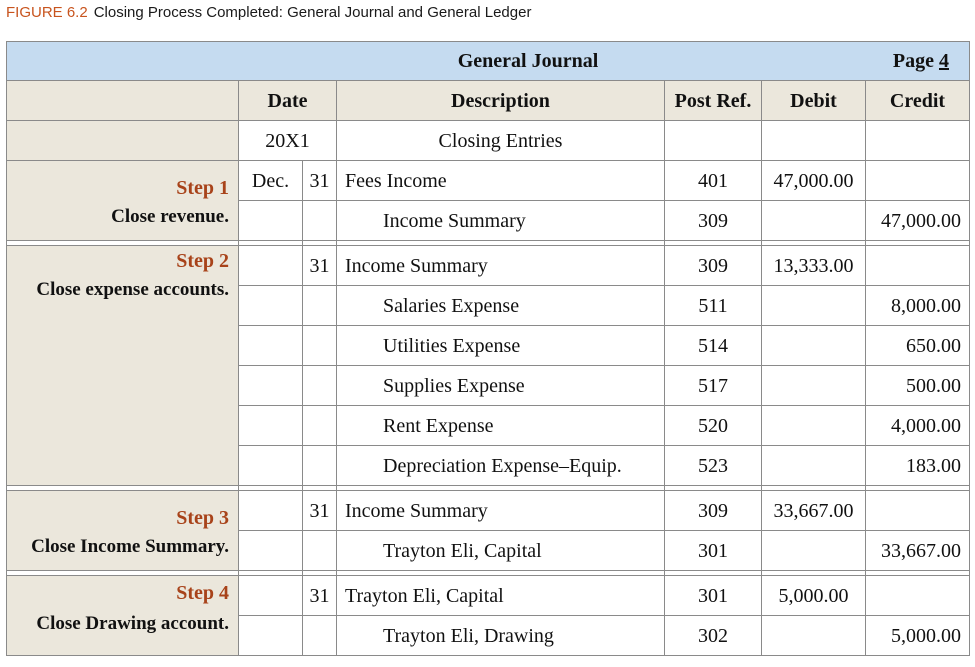  What do you see at coordinates (917, 140) in the screenshot?
I see `blank-credit-cell` at bounding box center [917, 140].